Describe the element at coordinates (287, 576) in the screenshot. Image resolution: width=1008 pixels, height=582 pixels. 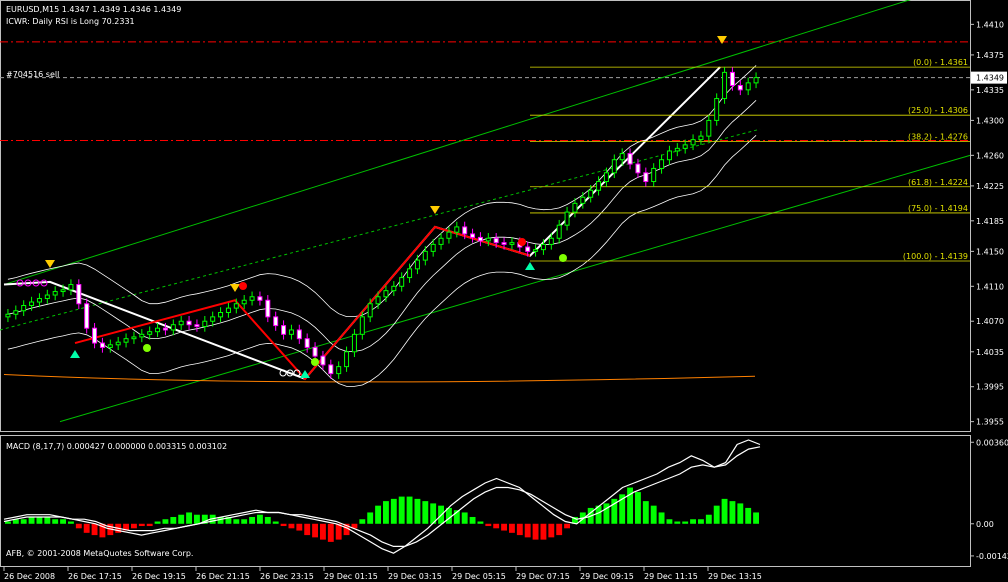
I see `time-tick-label: 26 Dec 23:15` at that location.